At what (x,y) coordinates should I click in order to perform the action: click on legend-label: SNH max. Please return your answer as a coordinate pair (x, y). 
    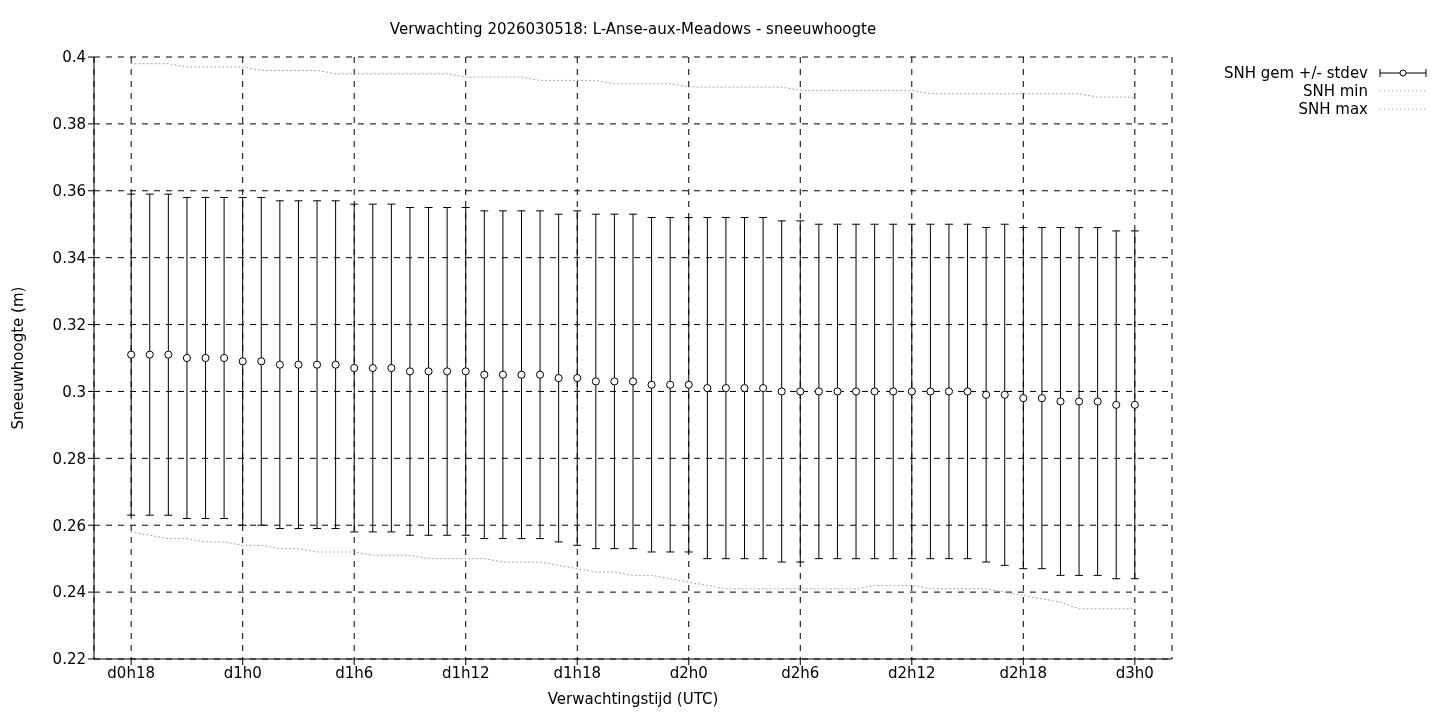
    Looking at the image, I should click on (1333, 109).